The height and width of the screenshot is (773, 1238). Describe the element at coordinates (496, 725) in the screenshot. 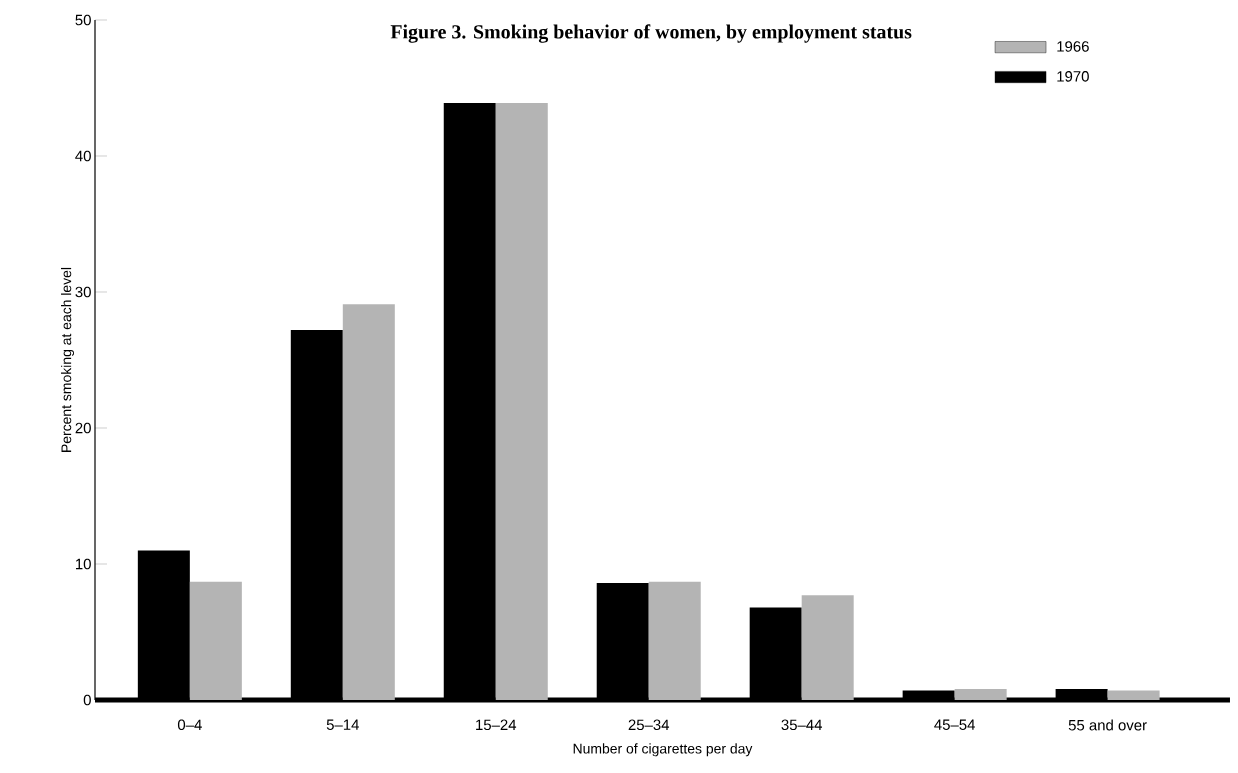

I see `x-tick-label: 15–24` at that location.